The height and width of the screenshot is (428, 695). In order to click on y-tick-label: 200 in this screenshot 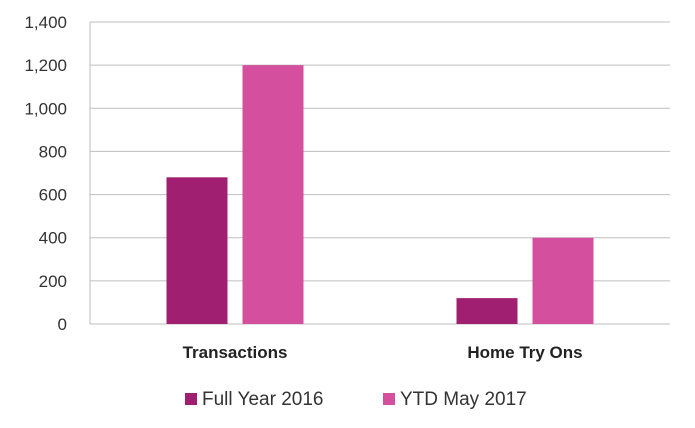, I will do `click(53, 281)`.